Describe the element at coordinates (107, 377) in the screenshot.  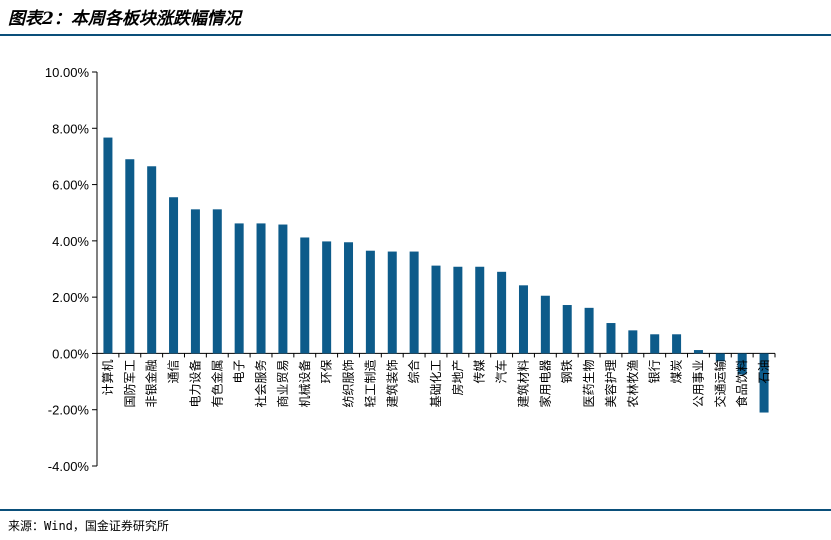
I see `category-label: 计算机` at that location.